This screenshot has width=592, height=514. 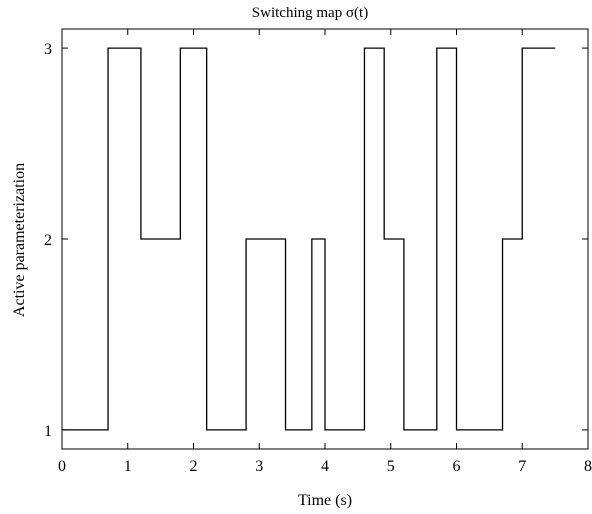 I want to click on x-tick-label: 0, so click(x=62, y=466).